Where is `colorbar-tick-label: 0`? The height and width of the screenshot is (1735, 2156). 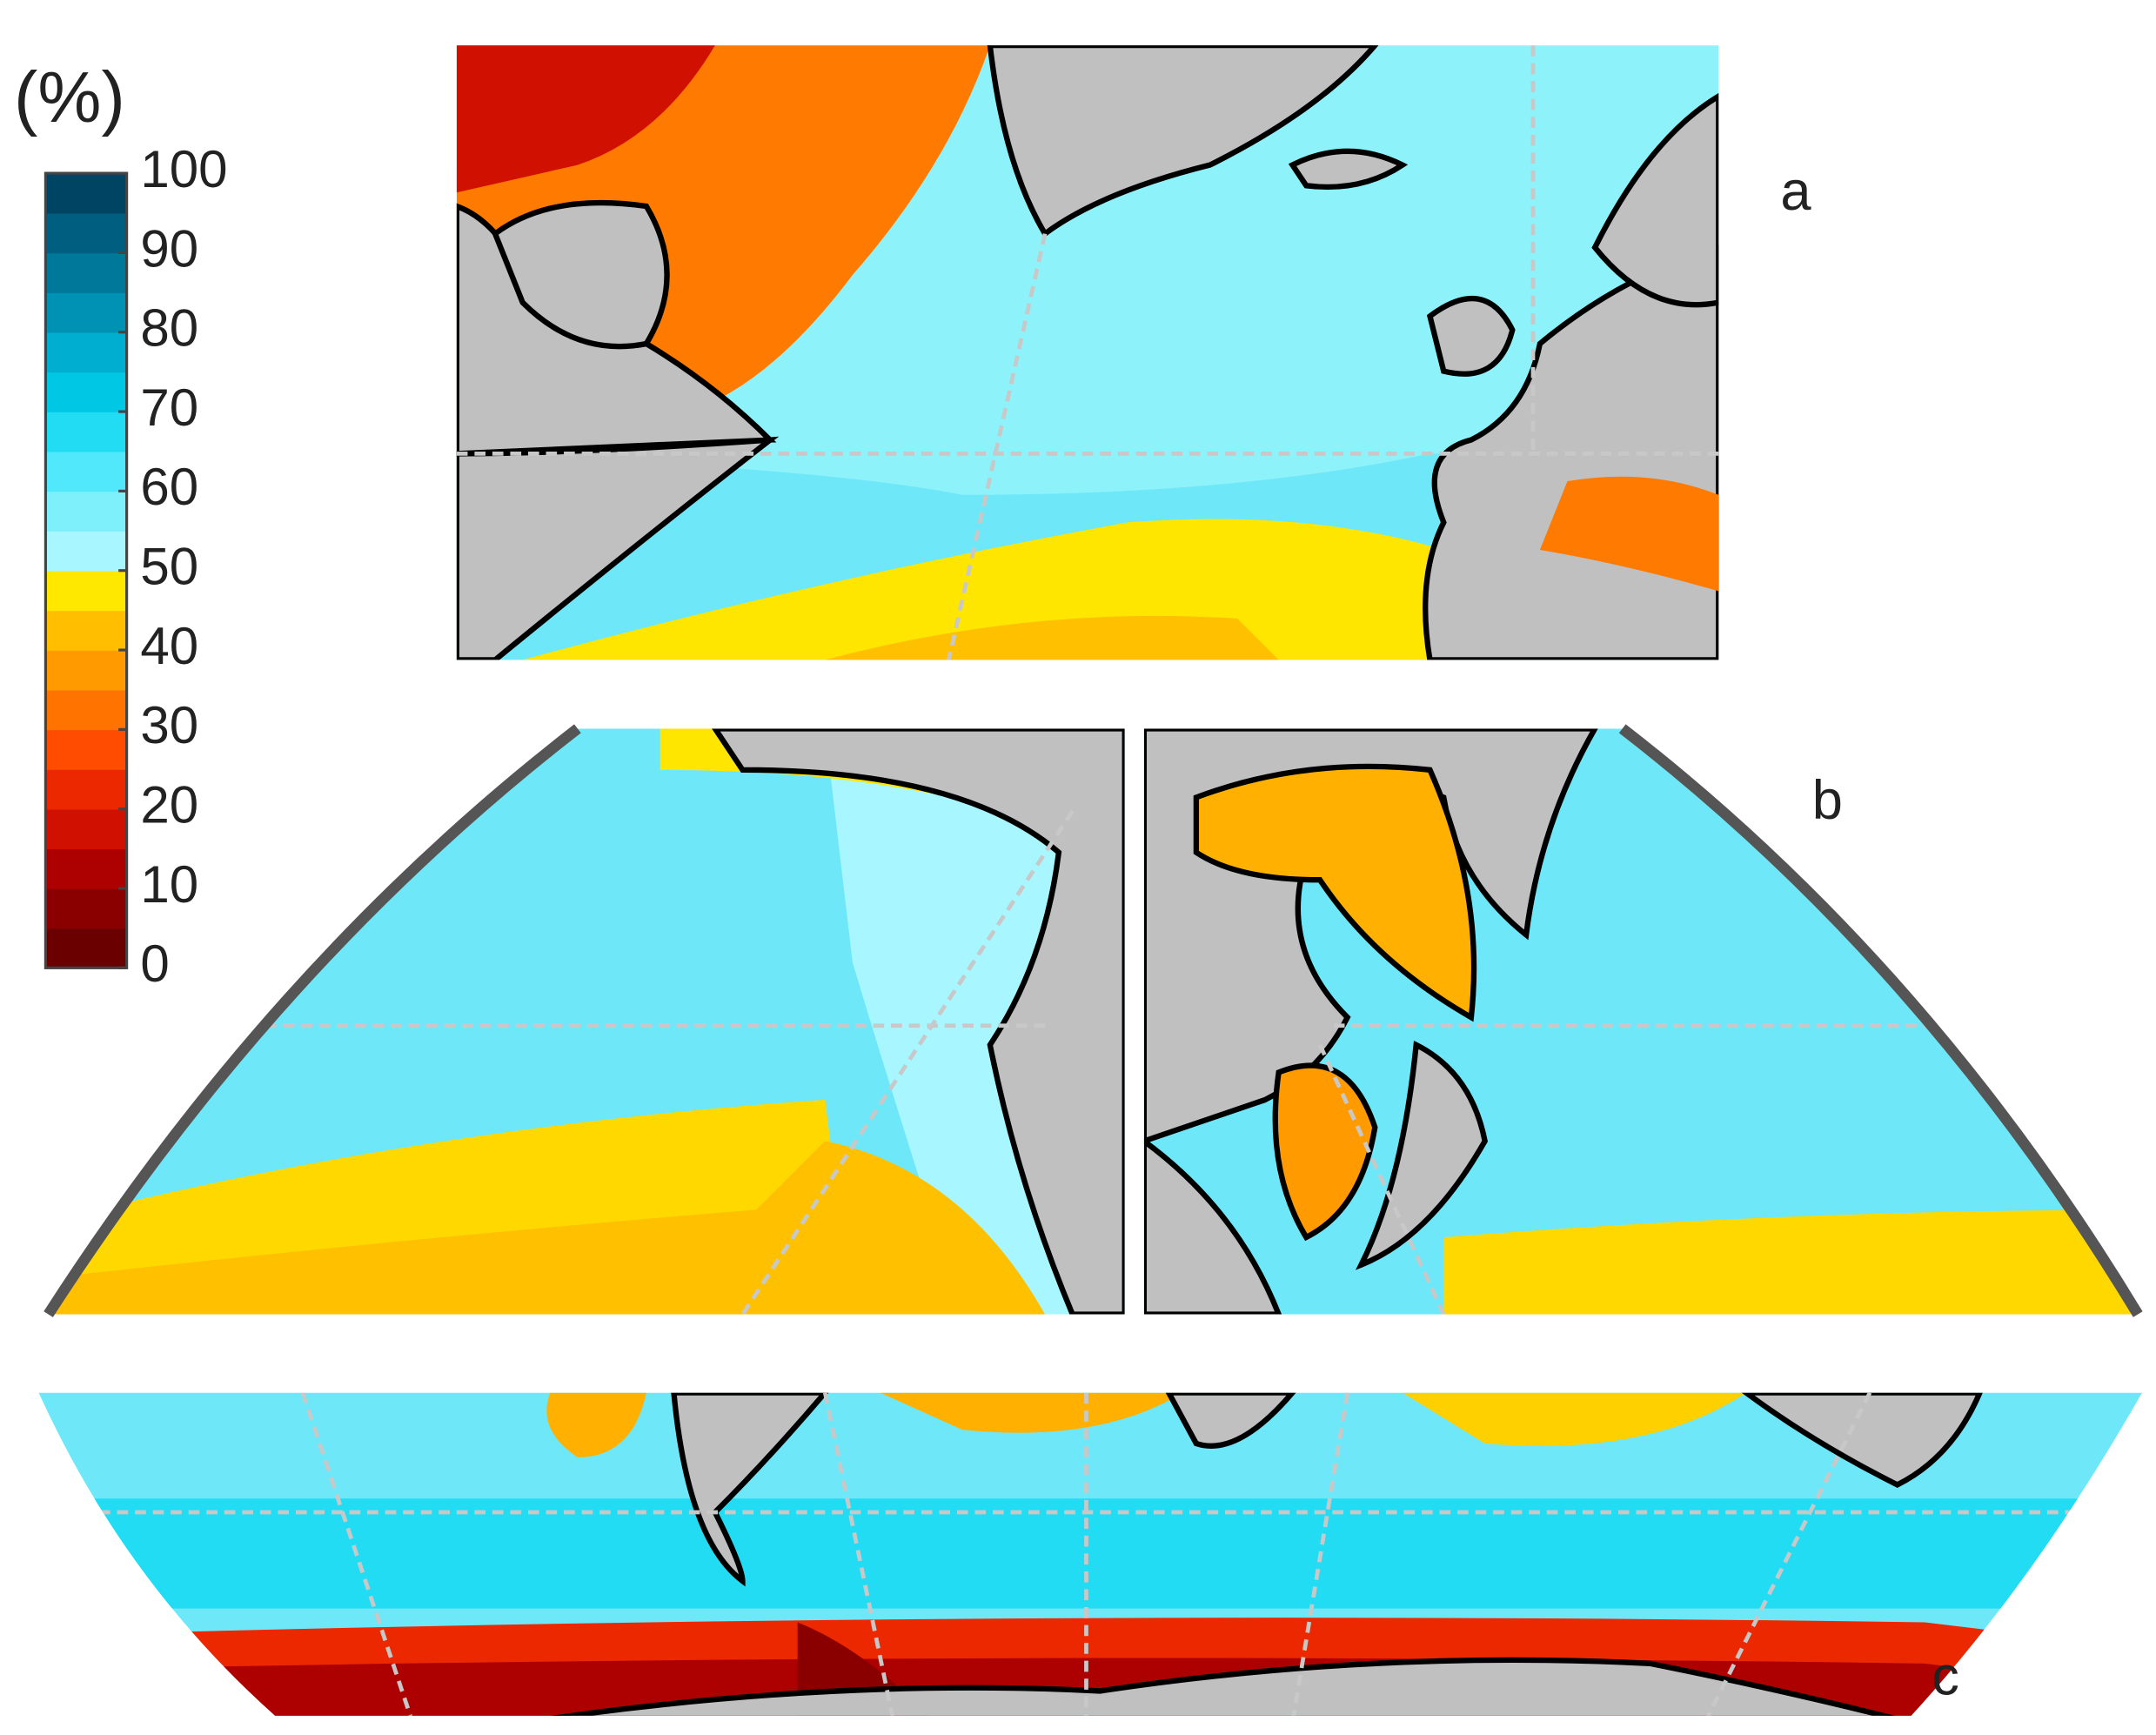 colorbar-tick-label: 0 is located at coordinates (154, 963).